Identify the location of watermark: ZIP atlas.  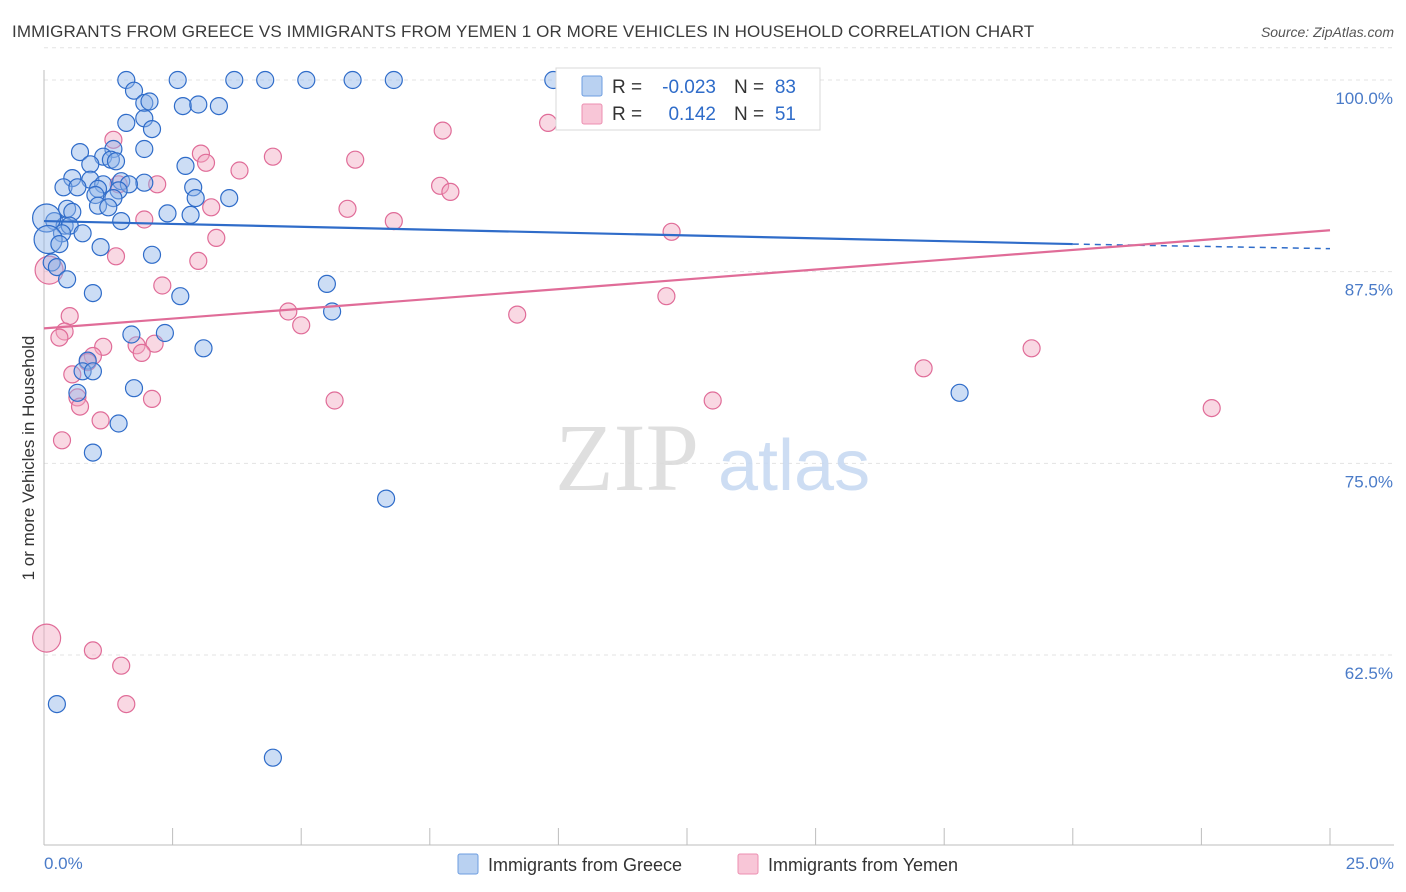
(712, 457).